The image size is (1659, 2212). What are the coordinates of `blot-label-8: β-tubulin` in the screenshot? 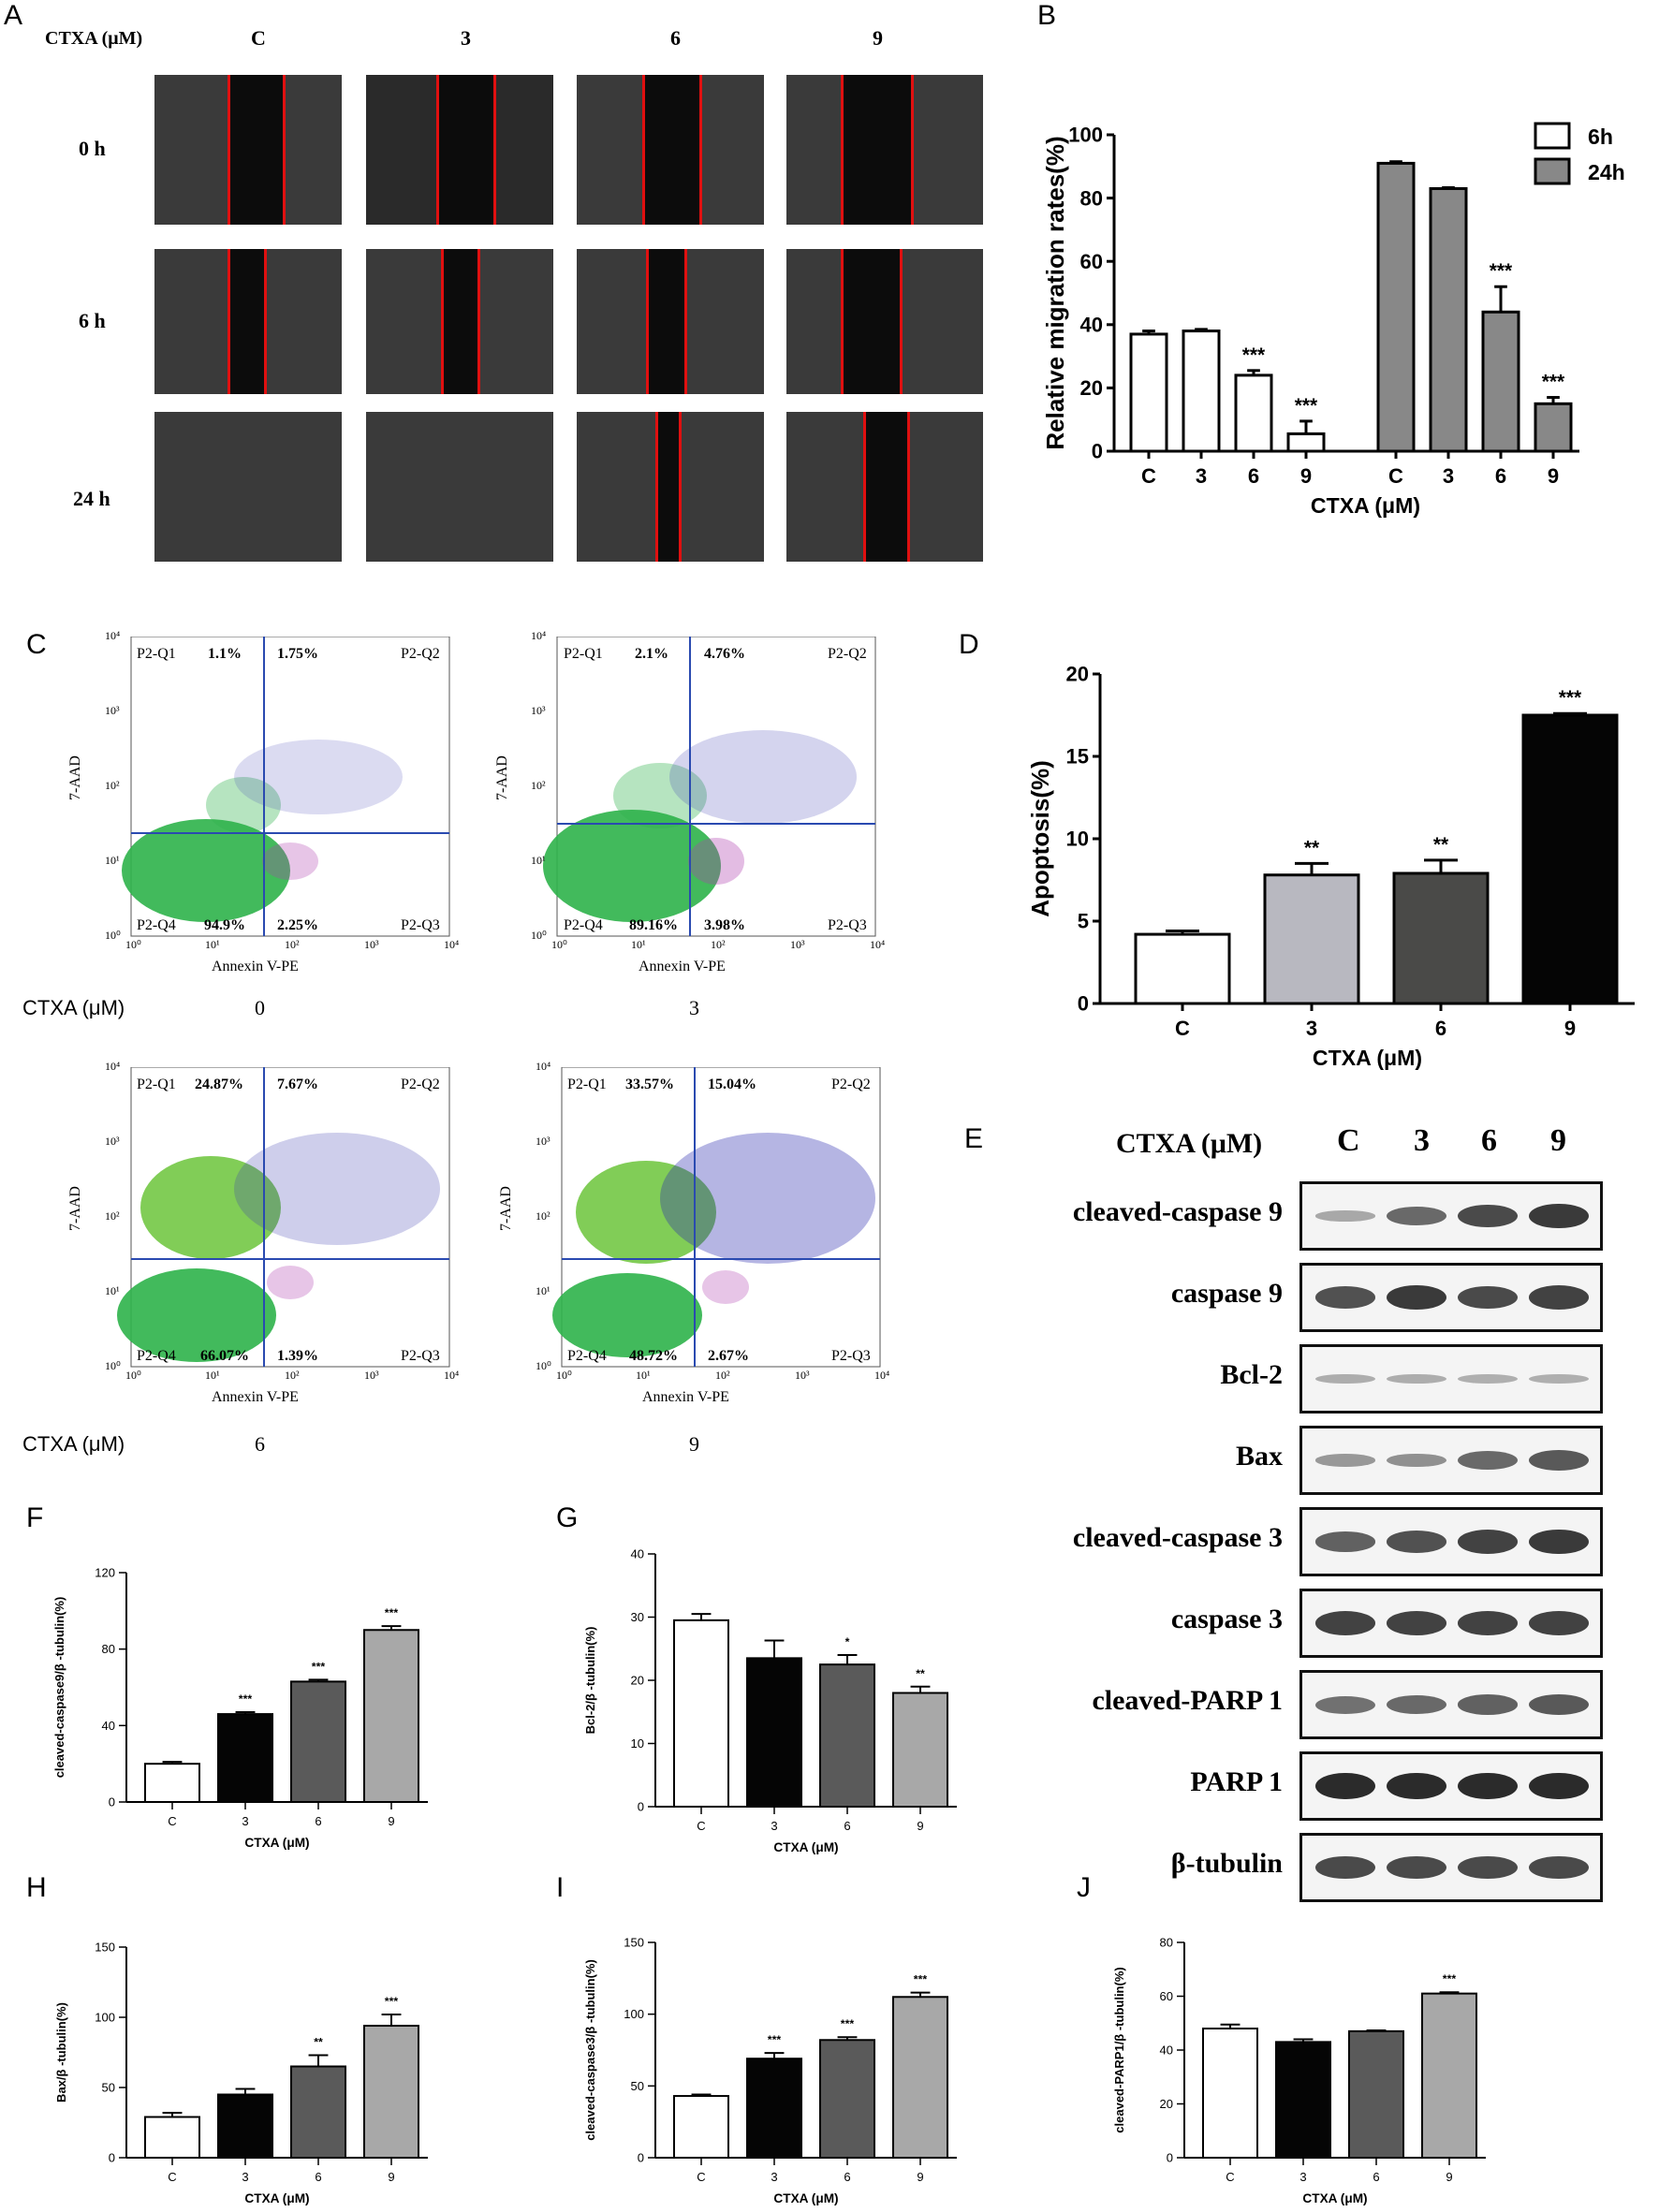 It's located at (1226, 1863).